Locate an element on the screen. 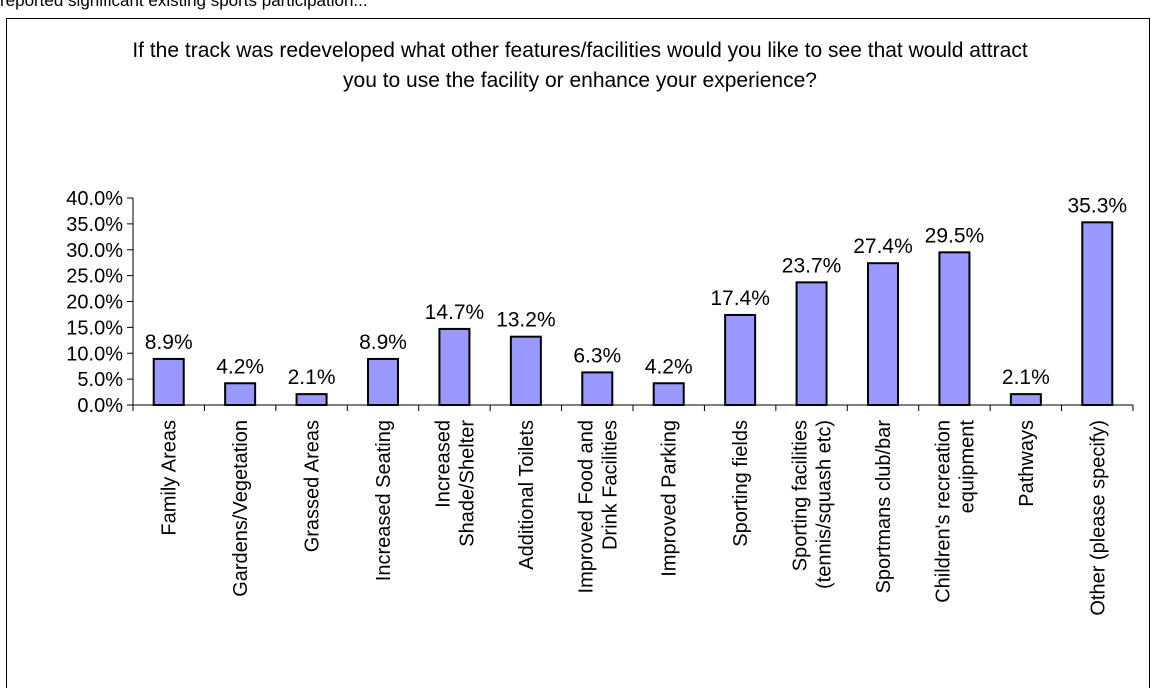 The image size is (1151, 688). category-label: equipment is located at coordinates (967, 467).